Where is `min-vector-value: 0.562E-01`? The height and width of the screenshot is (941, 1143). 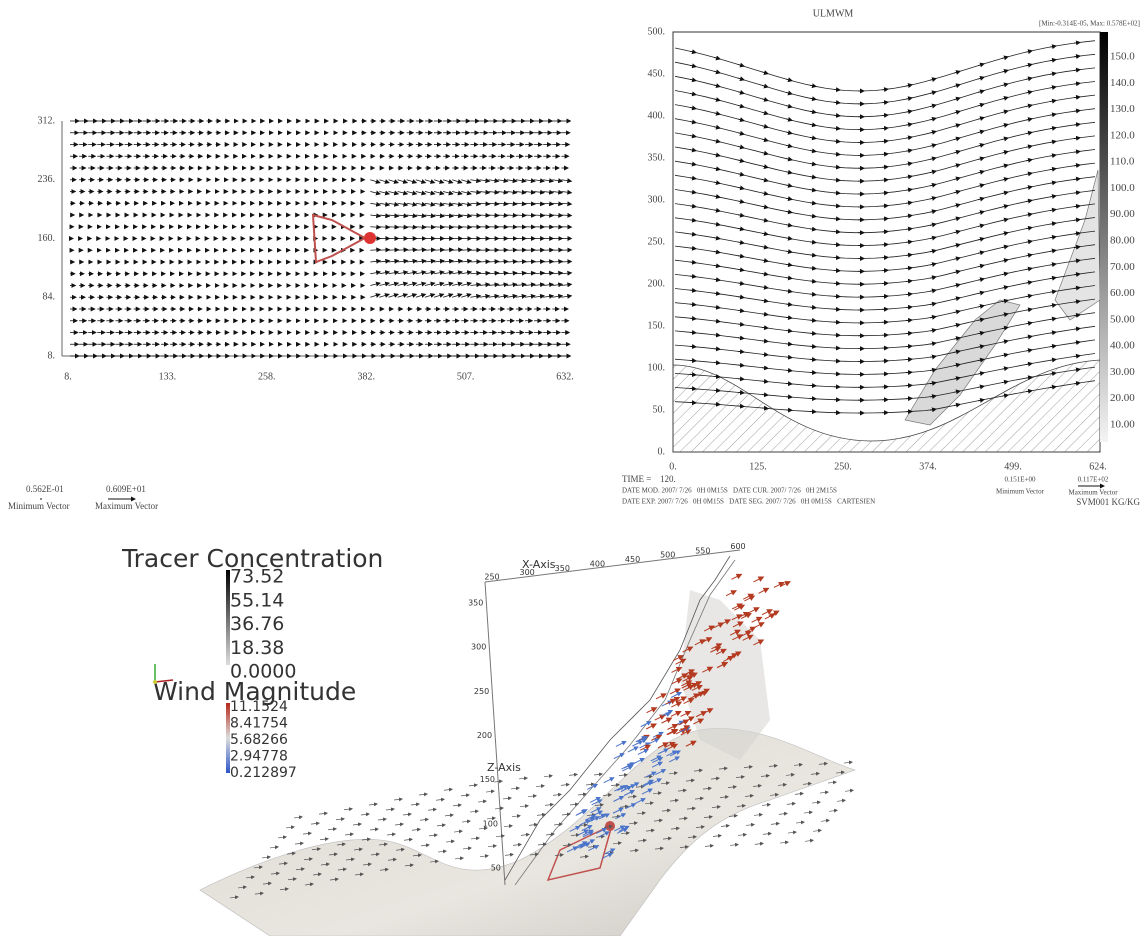
min-vector-value: 0.562E-01 is located at coordinates (45, 489).